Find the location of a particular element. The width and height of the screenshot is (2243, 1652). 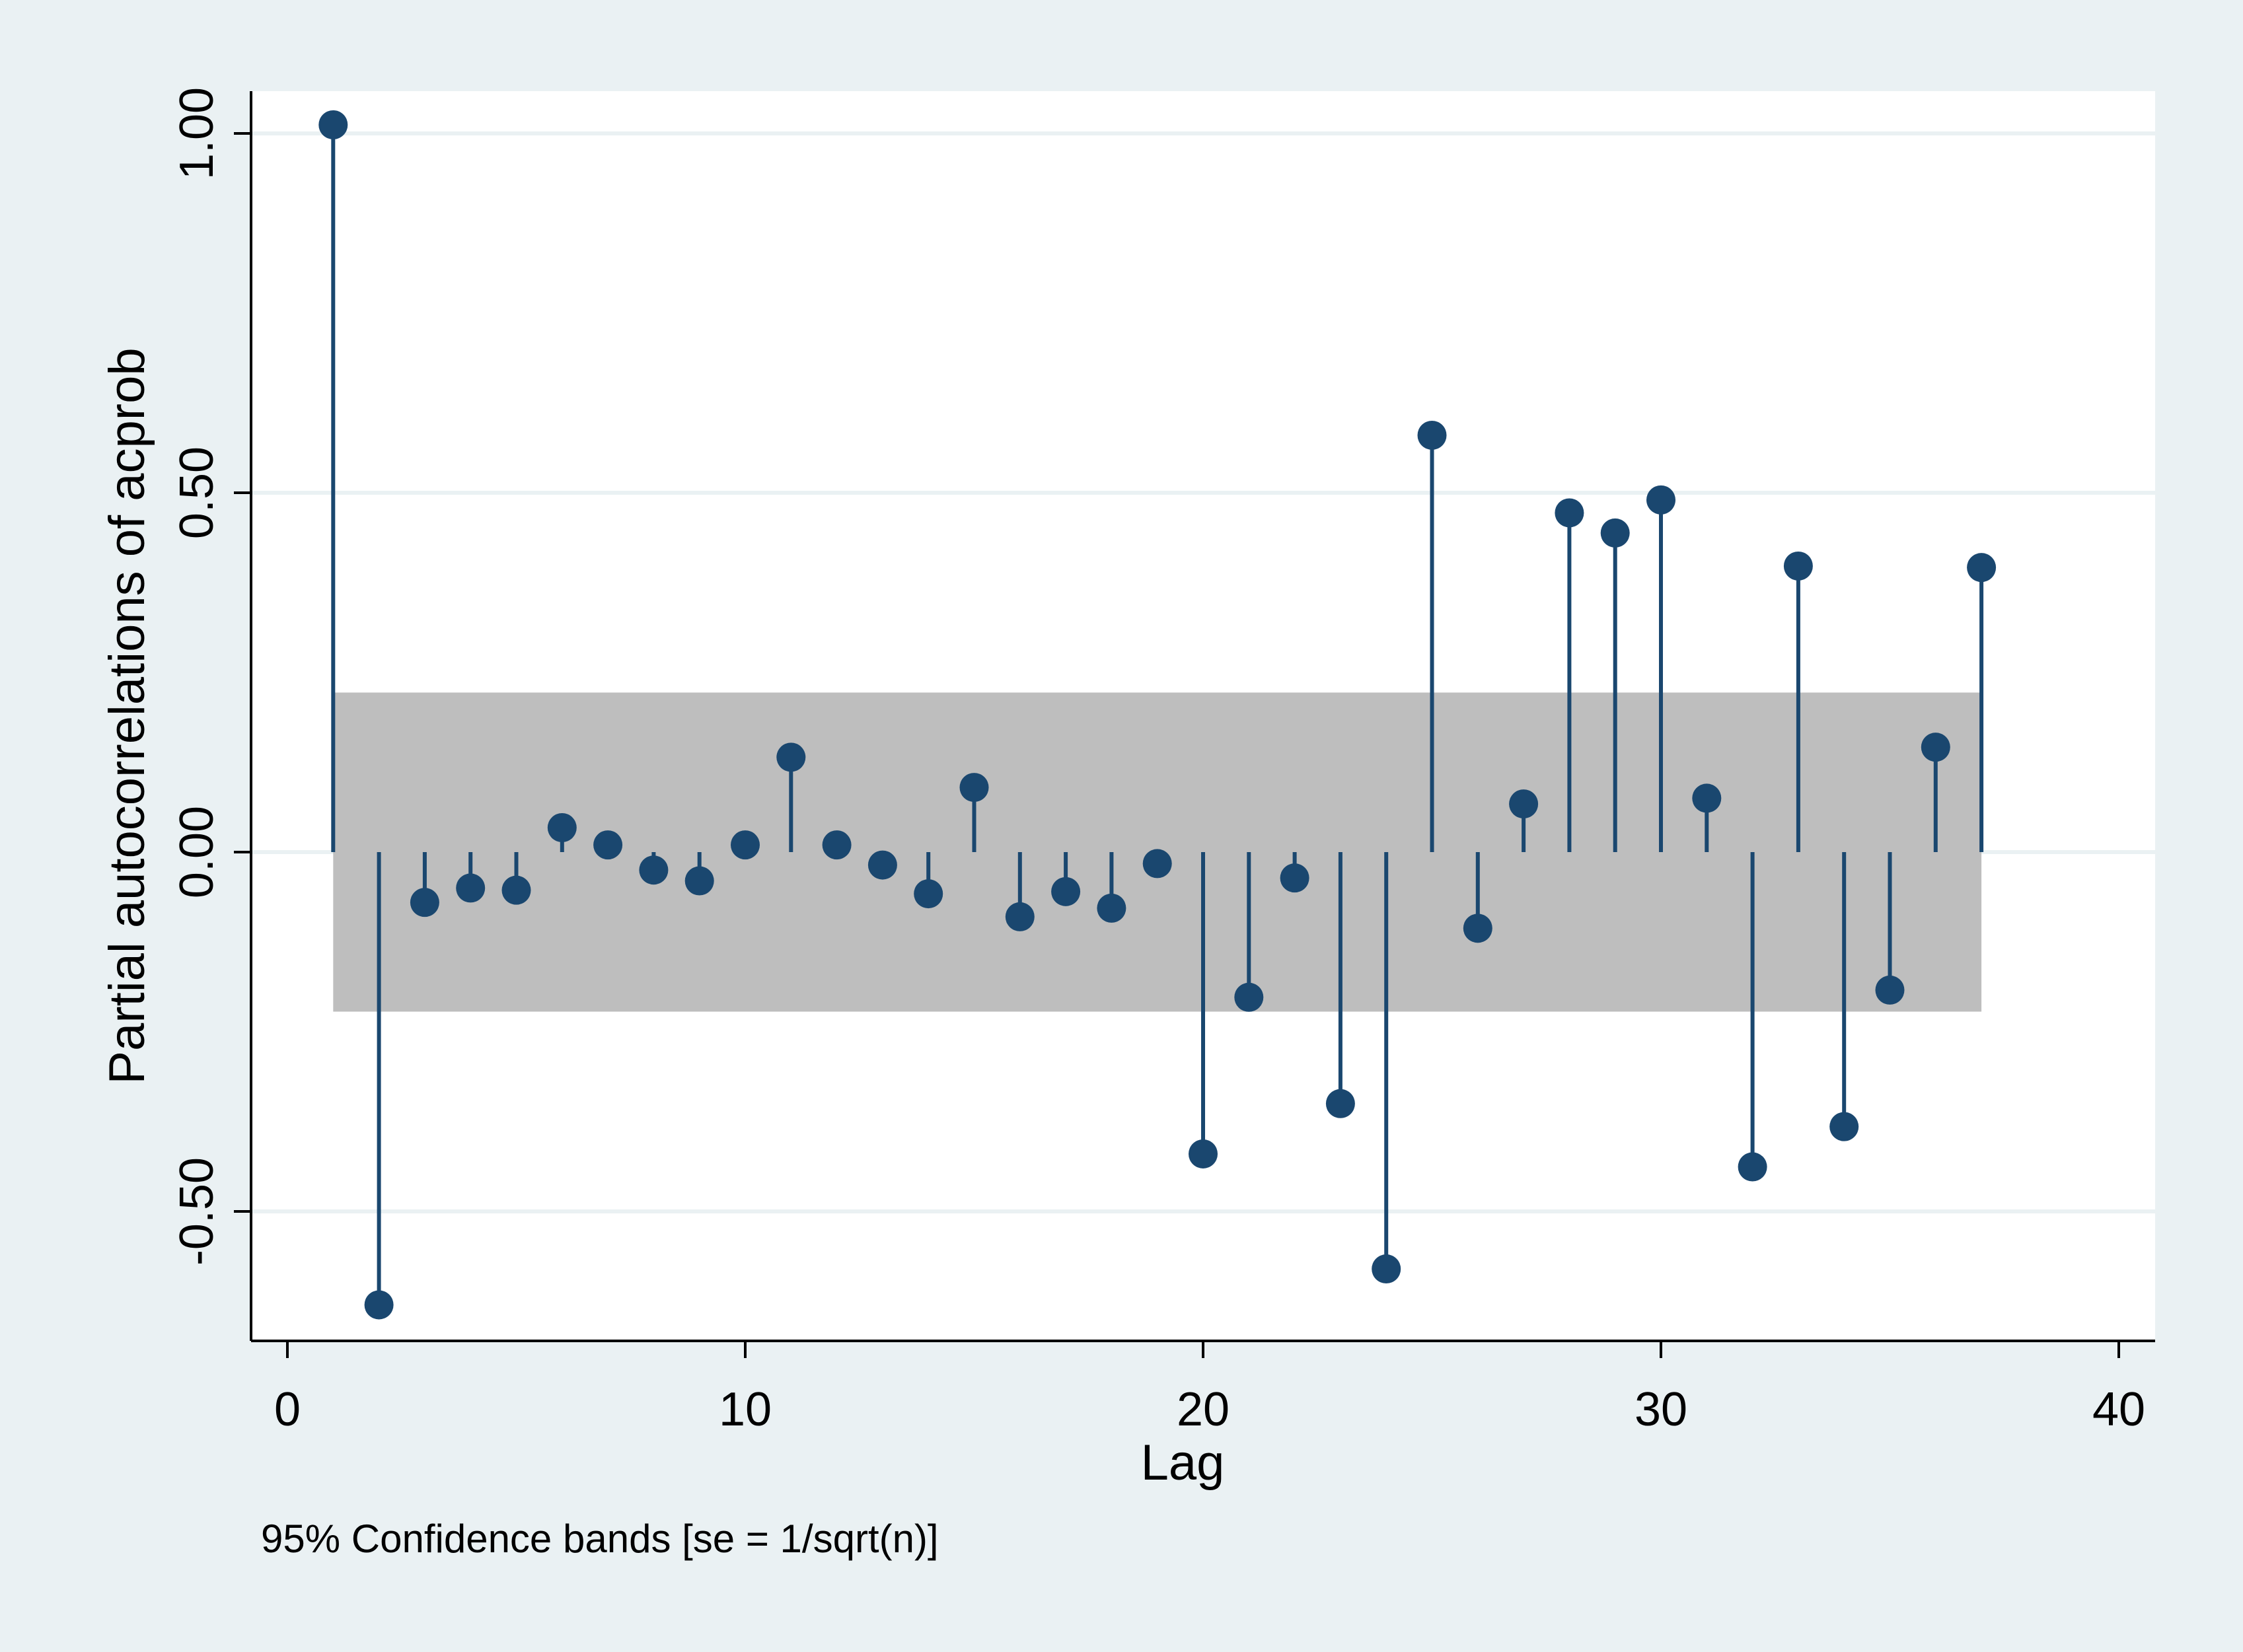

y-axis-label: Partial autocorrelations of acprob is located at coordinates (127, 715).